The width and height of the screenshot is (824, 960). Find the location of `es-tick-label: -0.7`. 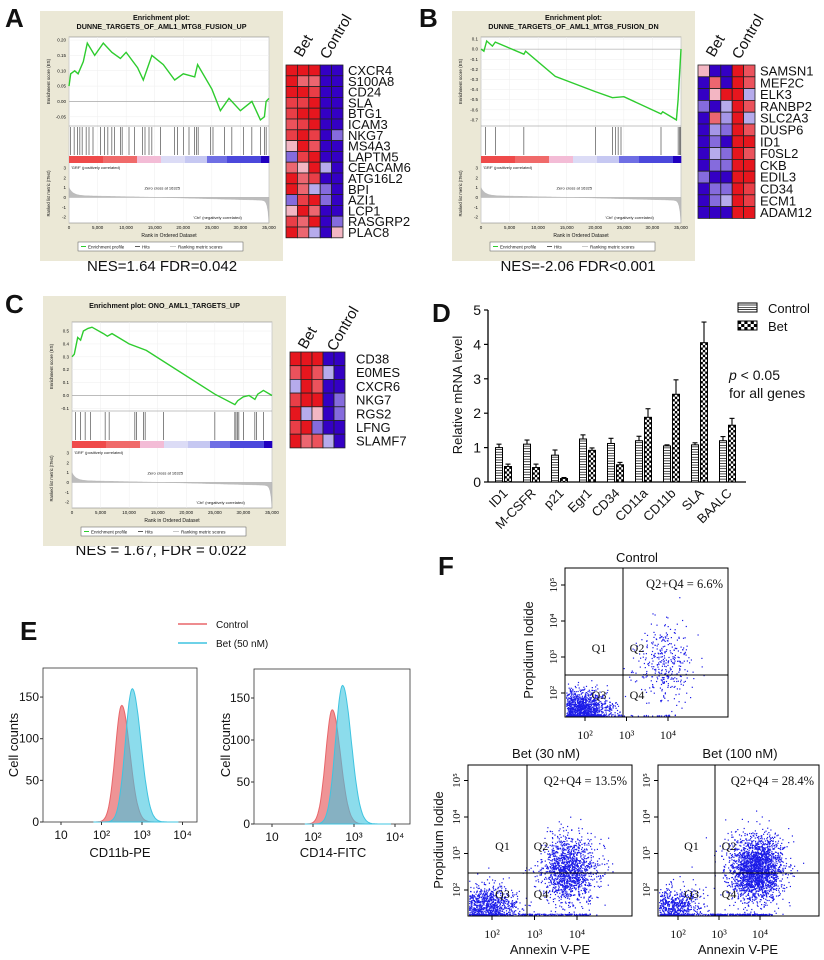

es-tick-label: -0.7 is located at coordinates (474, 119).